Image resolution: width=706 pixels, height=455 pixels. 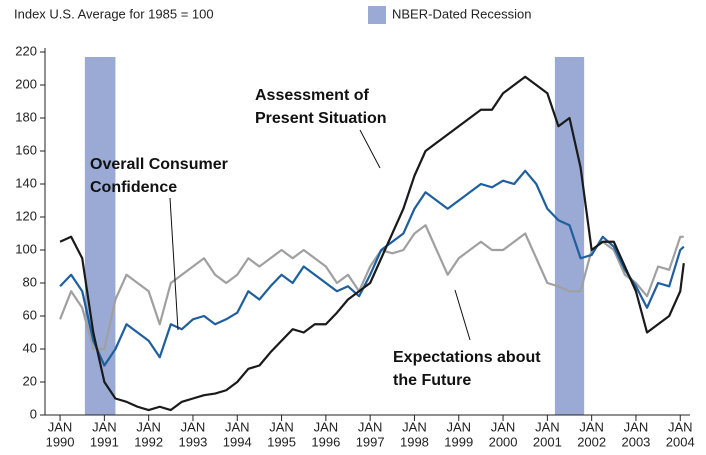 What do you see at coordinates (60, 441) in the screenshot?
I see `x-tick-label: 1990` at bounding box center [60, 441].